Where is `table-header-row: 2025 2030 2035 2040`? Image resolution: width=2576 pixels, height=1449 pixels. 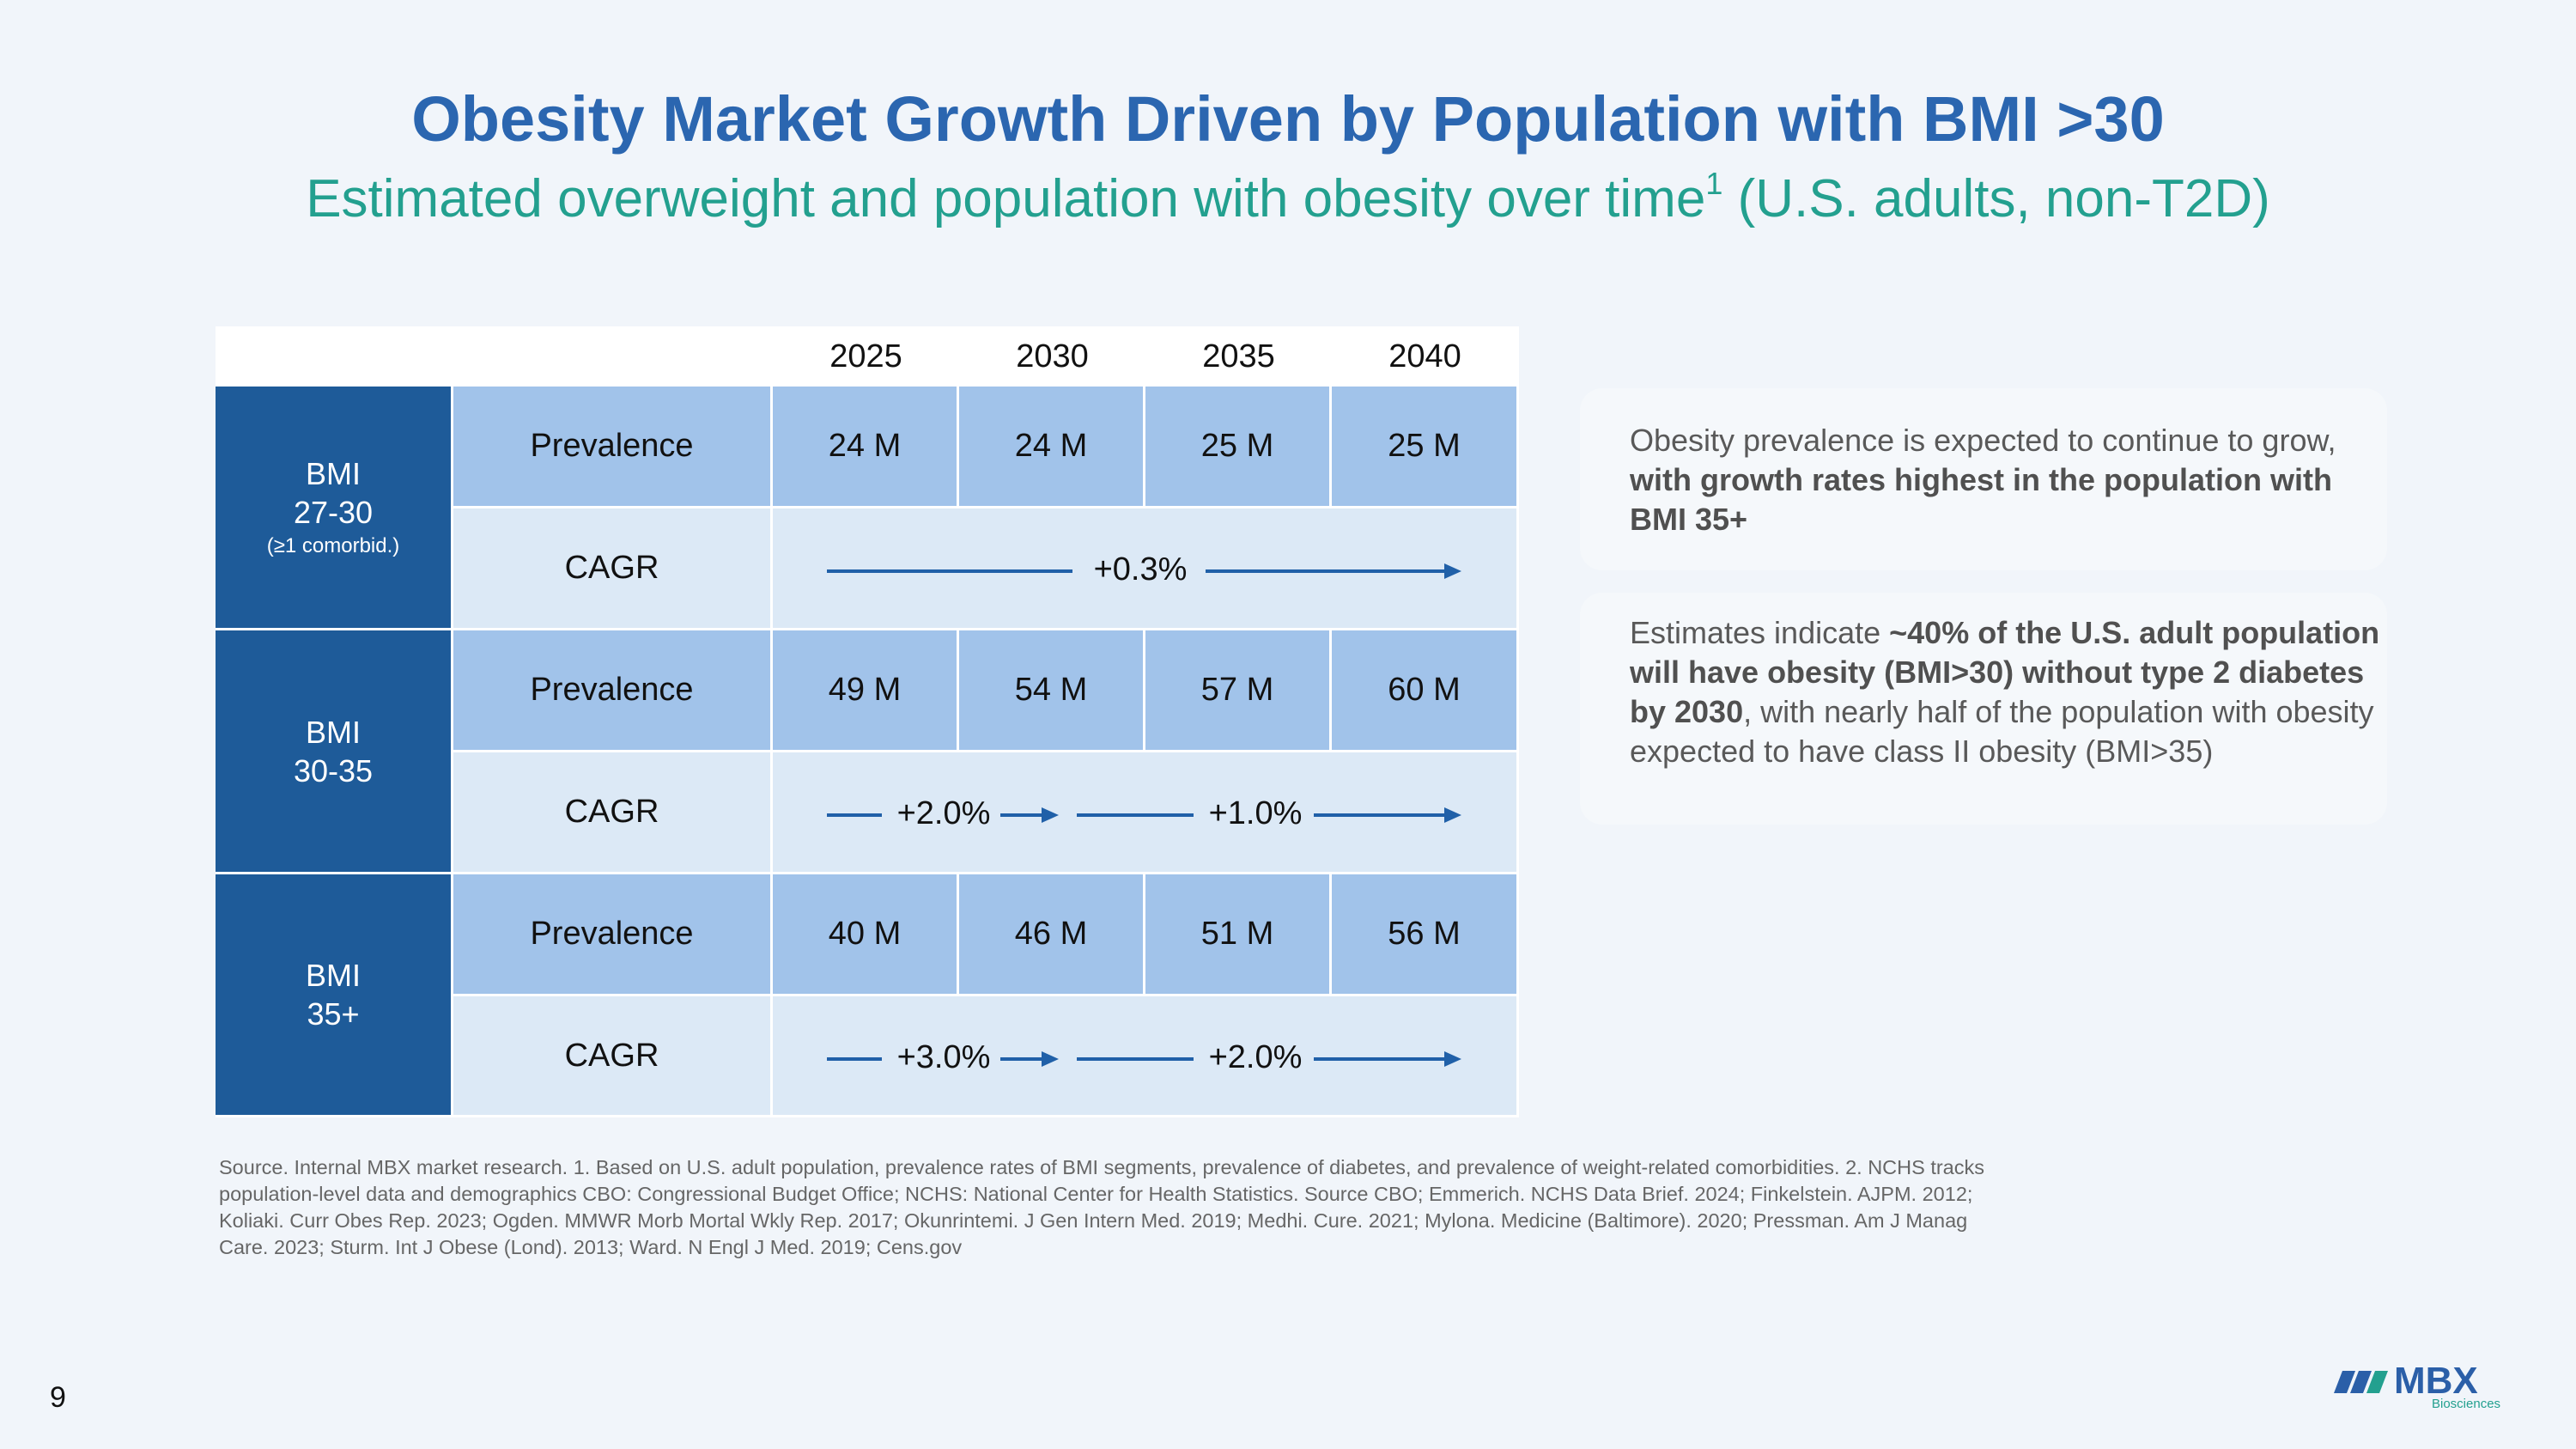
table-header-row: 2025 2030 2035 2040 is located at coordinates (867, 356).